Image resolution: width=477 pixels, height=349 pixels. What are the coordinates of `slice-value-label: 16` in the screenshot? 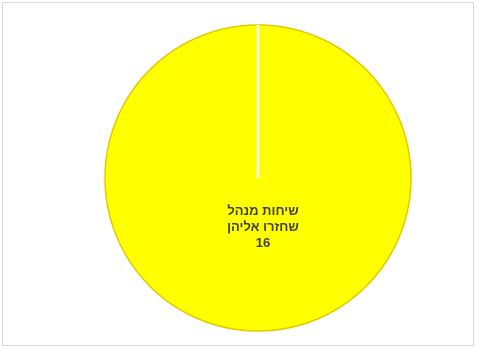 It's located at (263, 242).